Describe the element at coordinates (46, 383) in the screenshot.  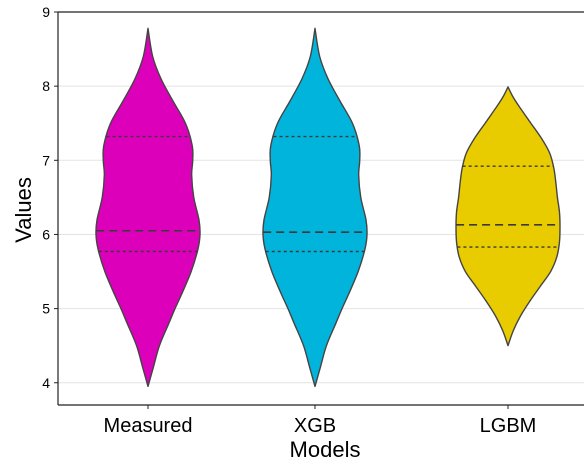
I see `y-tick-label: 4` at that location.